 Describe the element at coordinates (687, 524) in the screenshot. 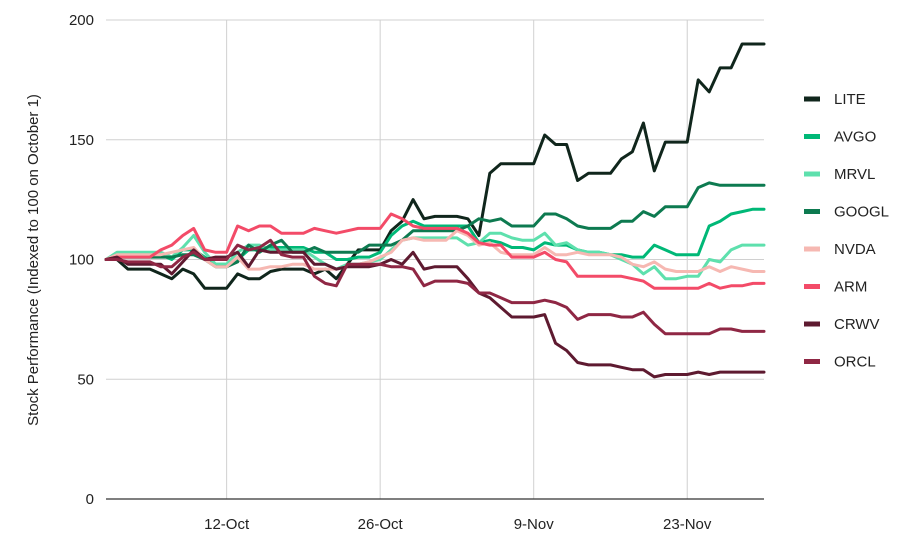

I see `x-tick-label: 23-Nov` at that location.